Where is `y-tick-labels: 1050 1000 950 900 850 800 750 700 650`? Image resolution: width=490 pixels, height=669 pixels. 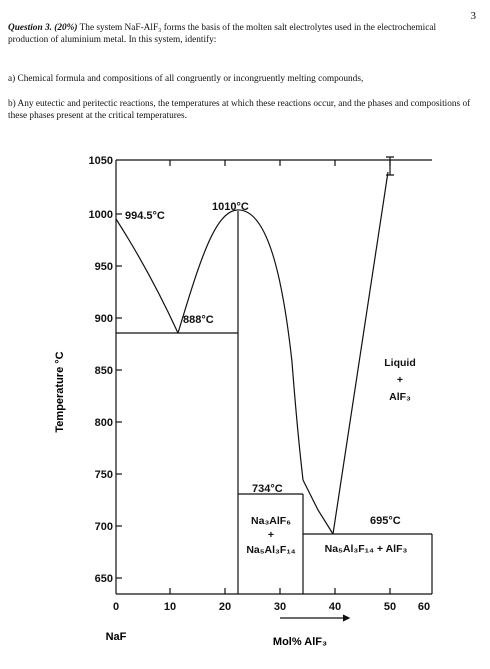 y-tick-labels: 1050 1000 950 900 850 800 750 700 650 is located at coordinates (101, 370).